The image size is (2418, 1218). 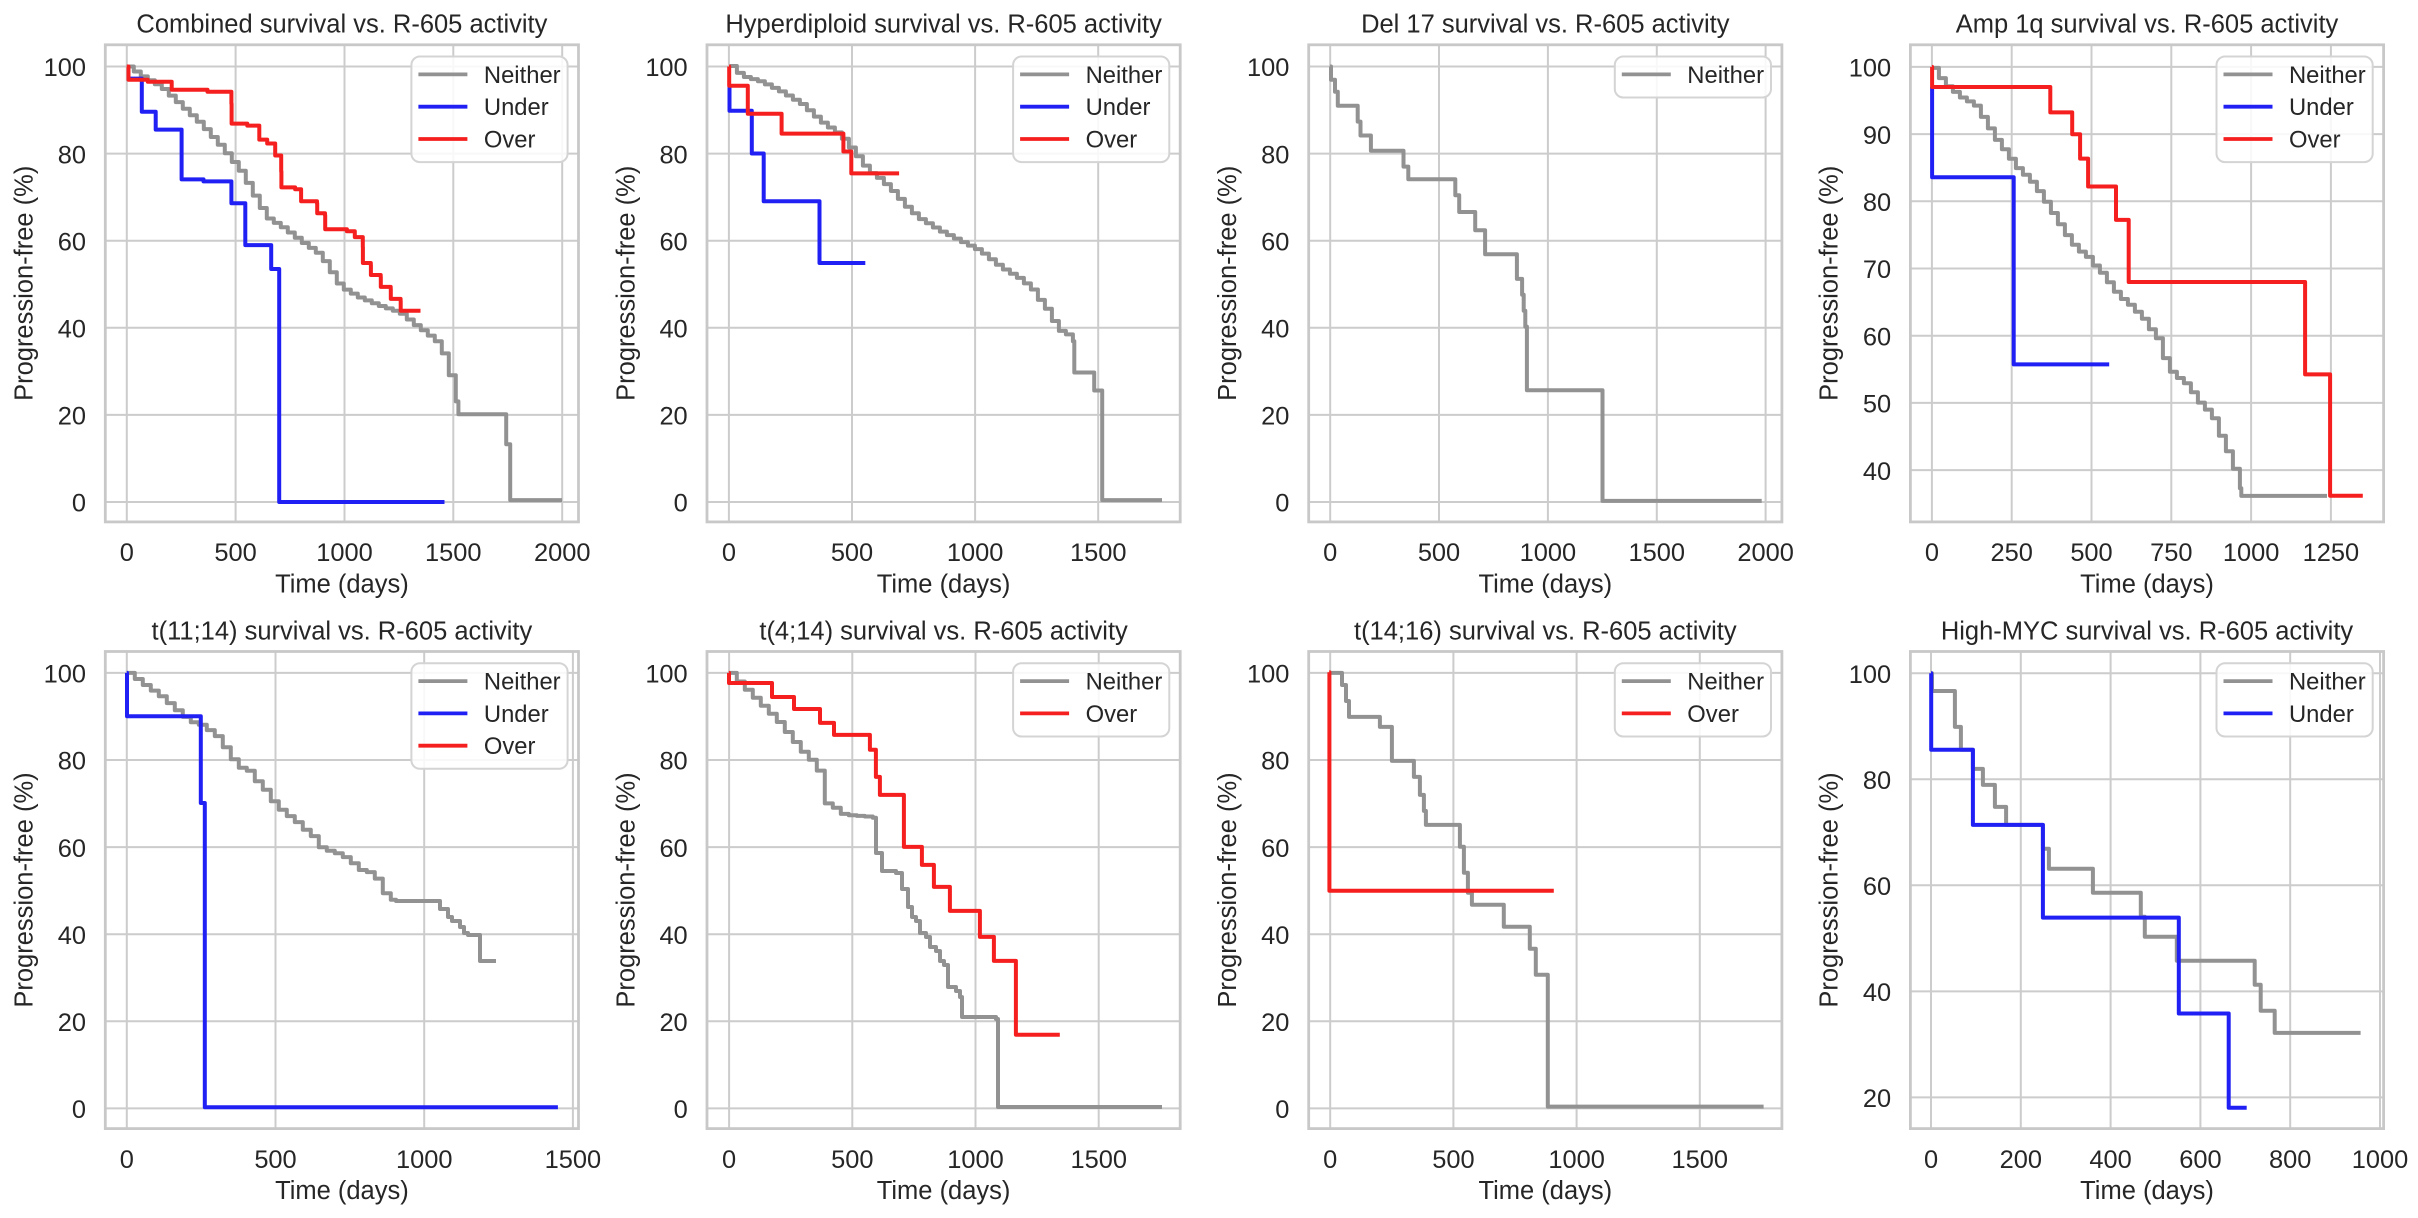 What do you see at coordinates (2331, 553) in the screenshot?
I see `svg-text: 1250` at bounding box center [2331, 553].